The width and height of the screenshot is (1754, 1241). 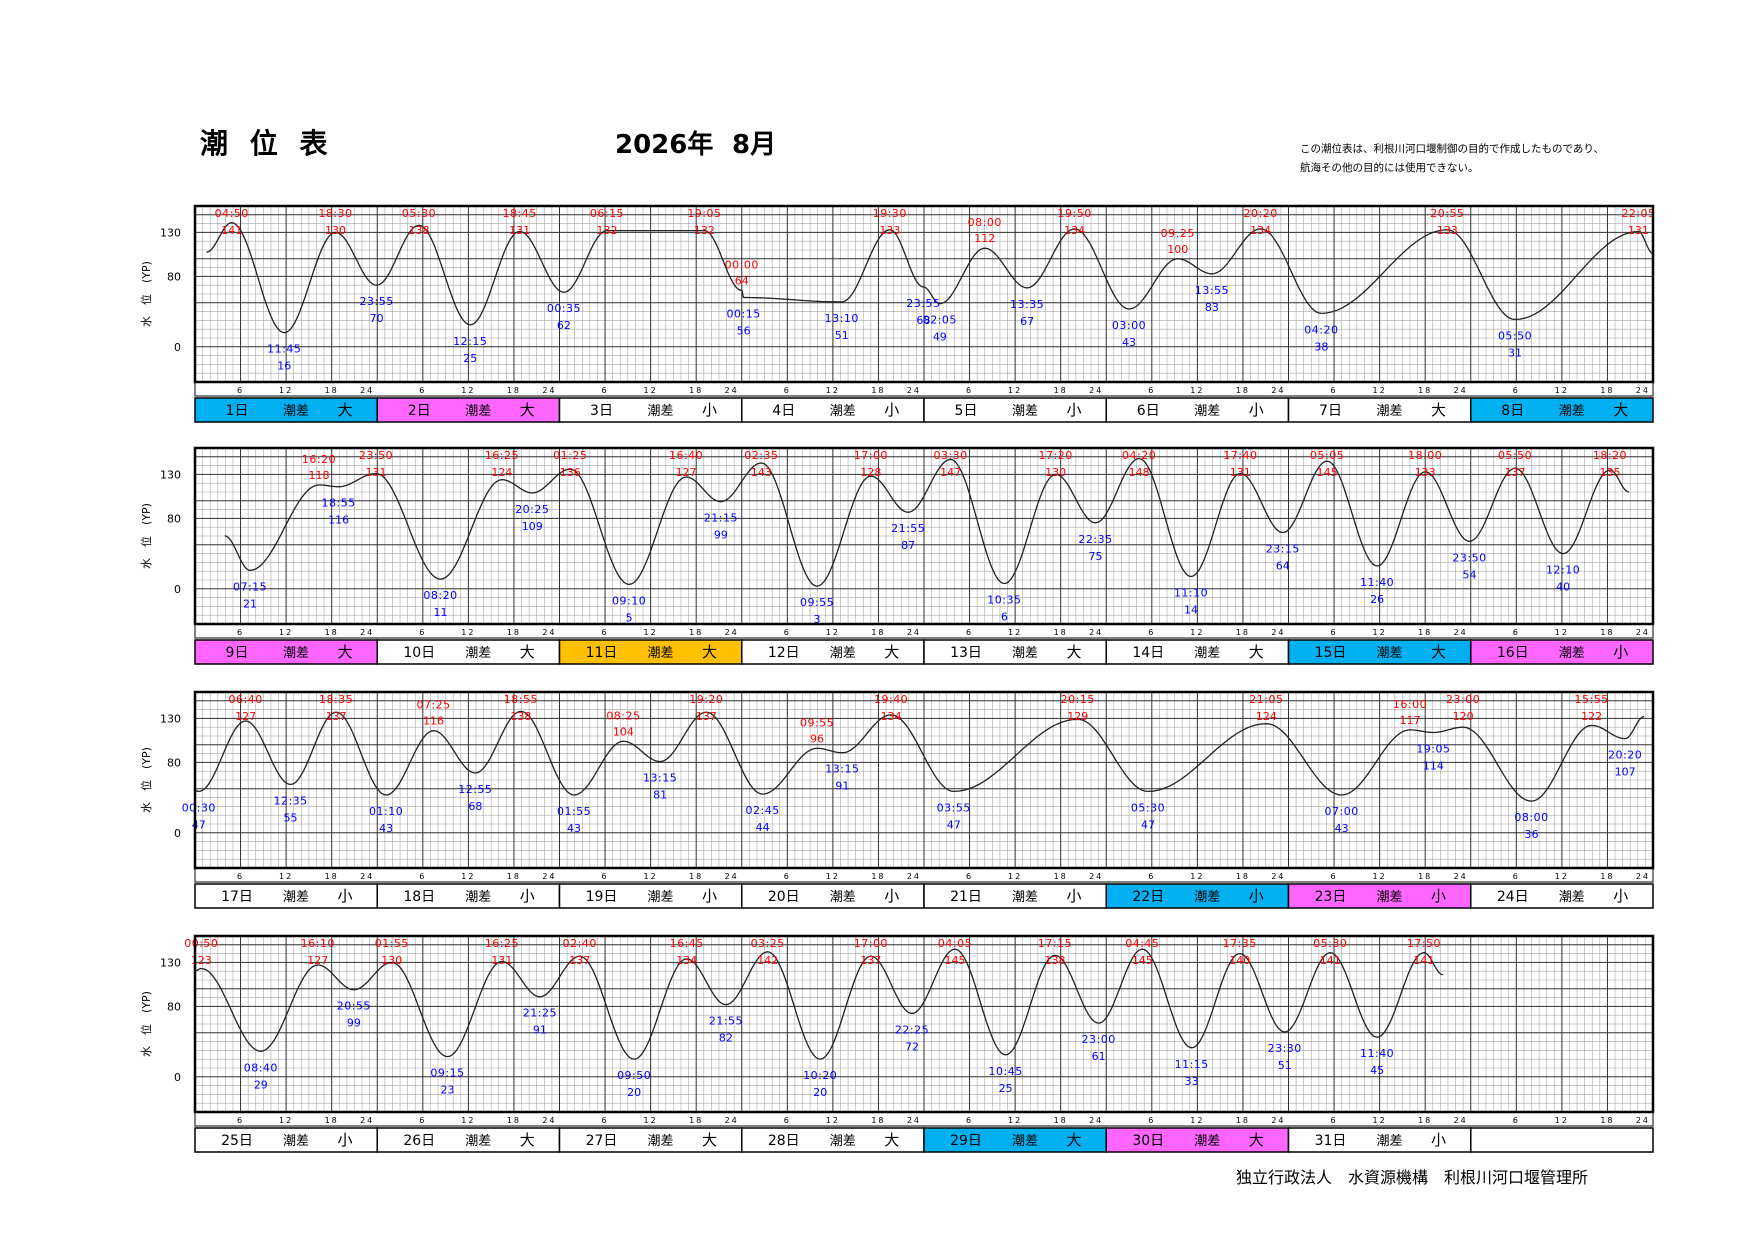 What do you see at coordinates (318, 943) in the screenshot?
I see `high-tide-time: 16:10` at bounding box center [318, 943].